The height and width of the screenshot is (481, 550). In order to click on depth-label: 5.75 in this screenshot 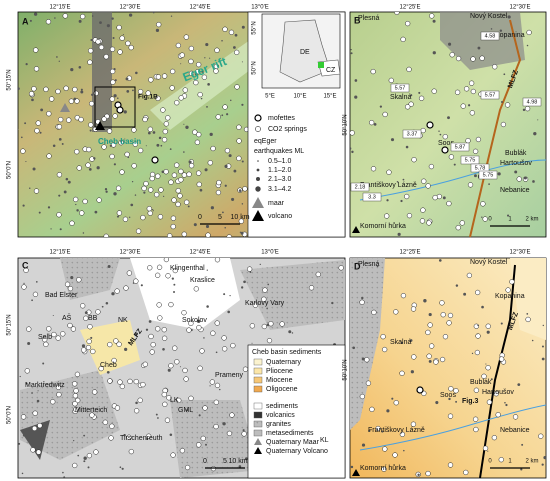, I will do `click(470, 160)`.